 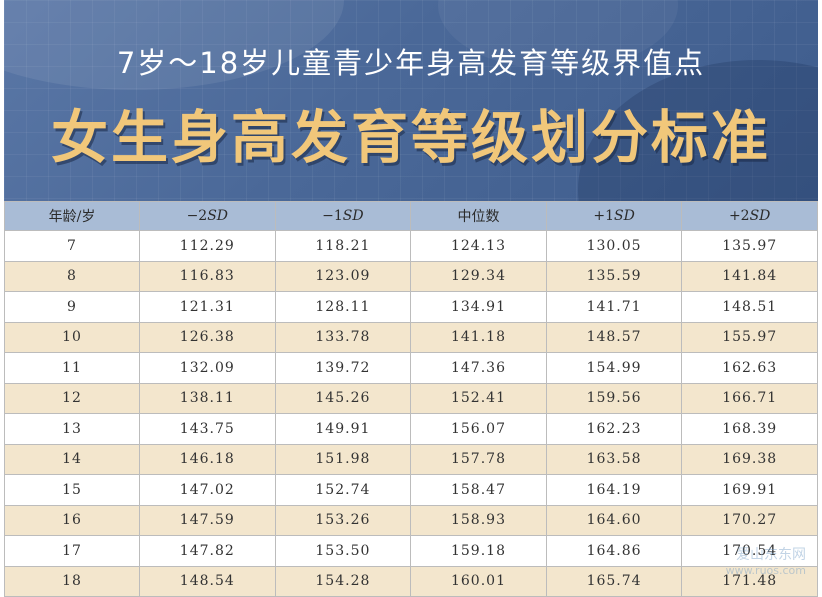 I want to click on page-subtitle: 7岁～18岁儿童青少年身高发育等级界值点, so click(x=411, y=63).